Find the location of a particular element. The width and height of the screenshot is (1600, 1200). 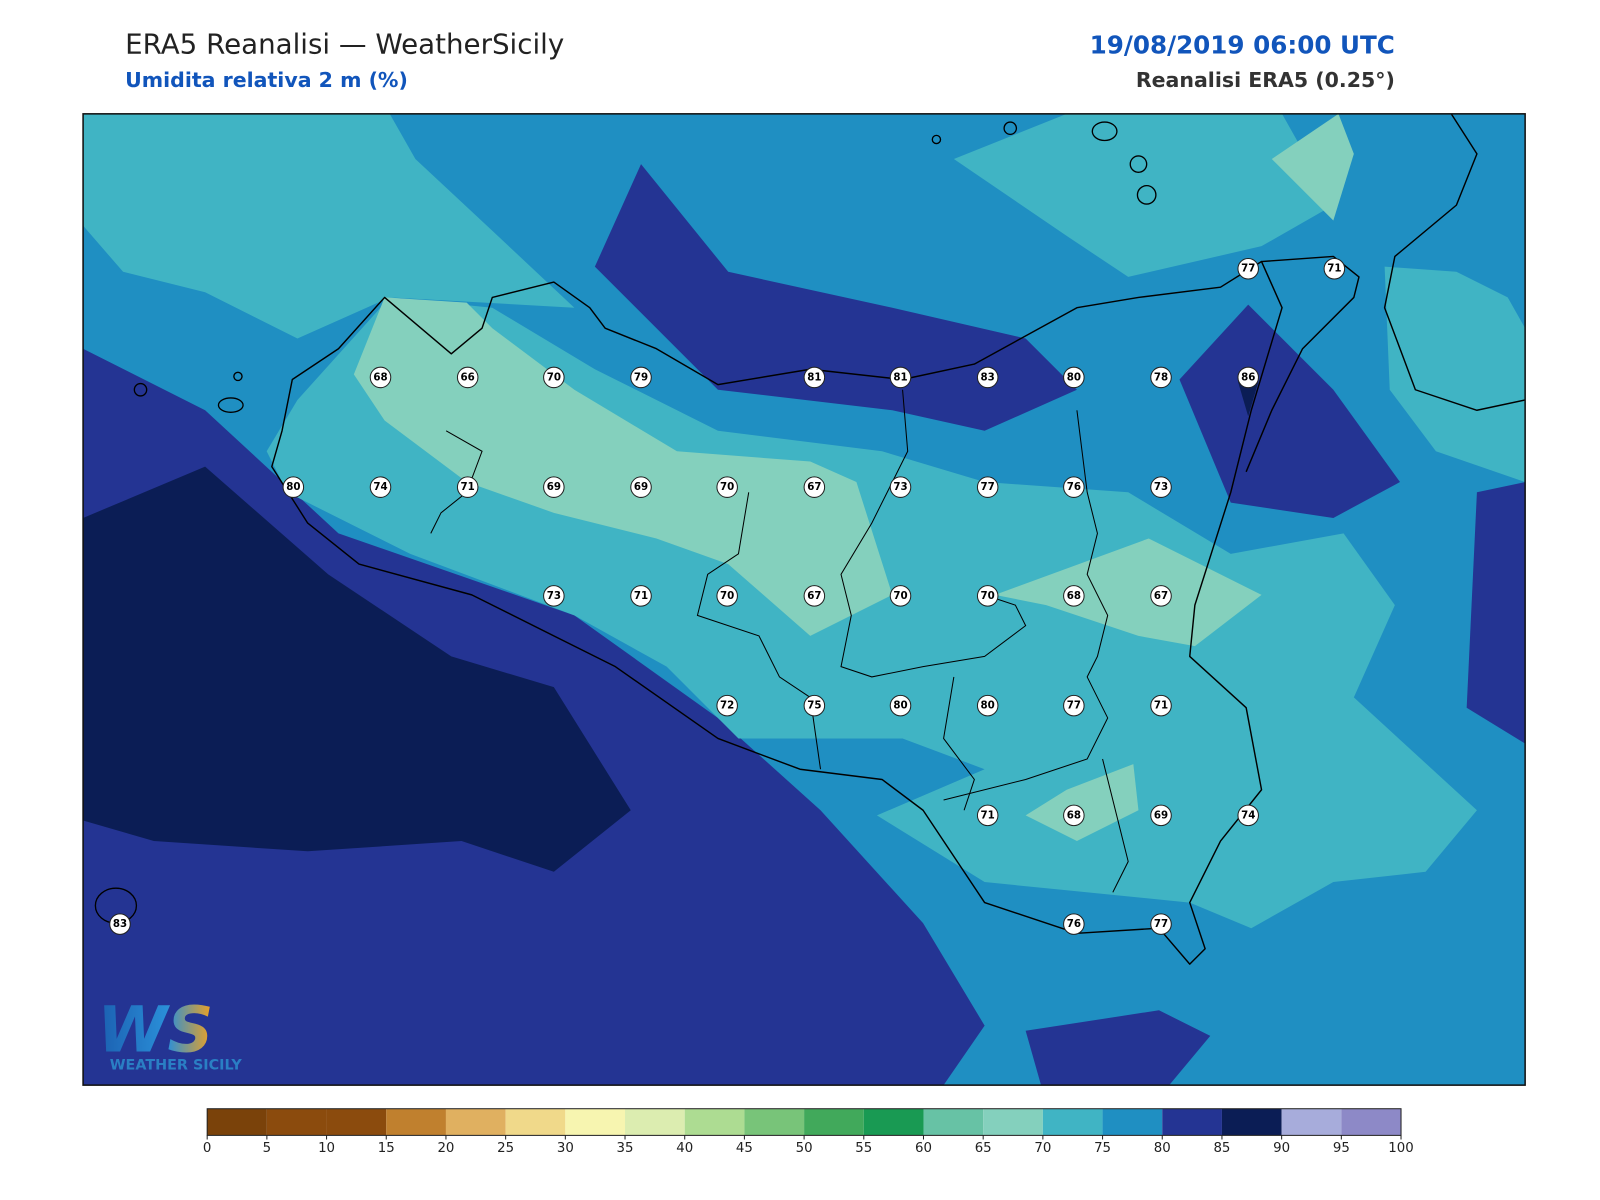

colorbar-tick-label: 0 is located at coordinates (207, 1148).